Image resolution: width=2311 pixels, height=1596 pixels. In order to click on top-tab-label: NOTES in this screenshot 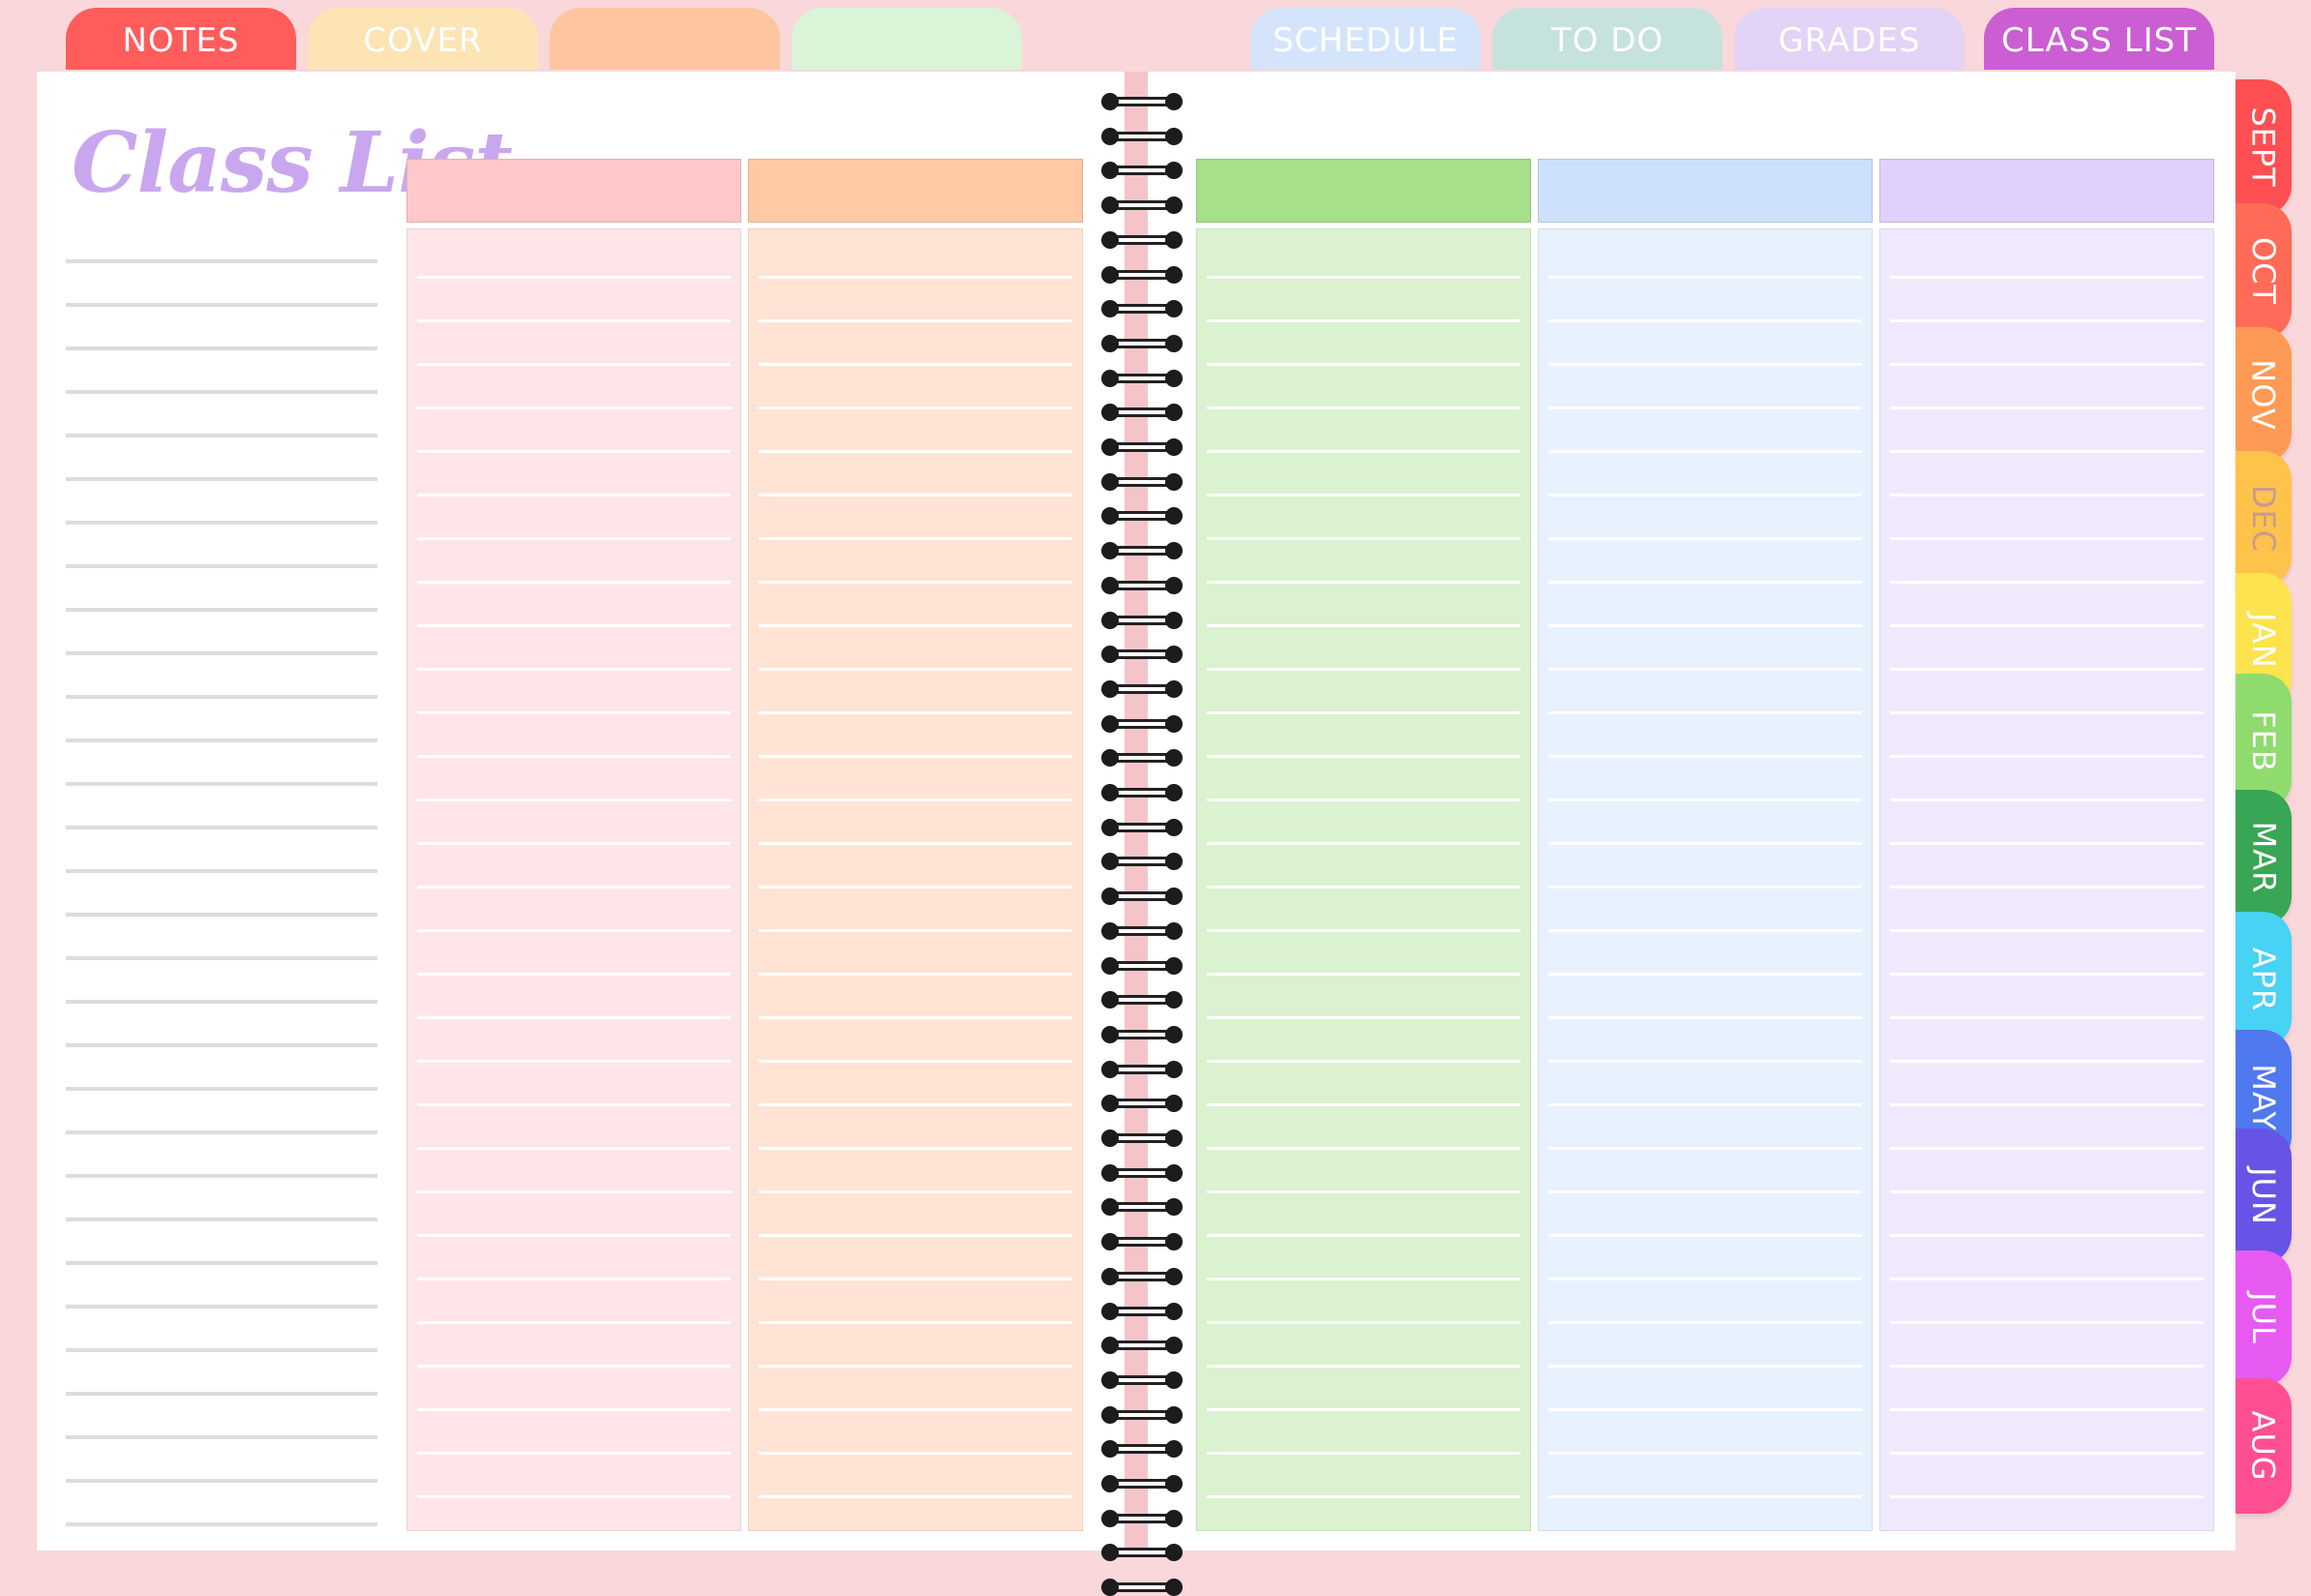, I will do `click(181, 40)`.